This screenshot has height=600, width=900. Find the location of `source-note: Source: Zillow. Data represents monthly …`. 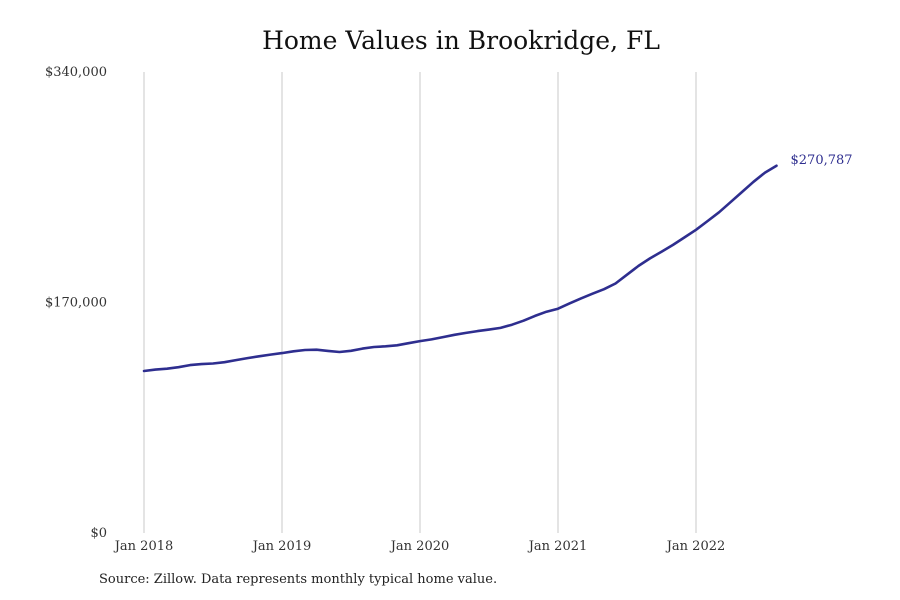

source-note: Source: Zillow. Data represents monthly … is located at coordinates (298, 579).